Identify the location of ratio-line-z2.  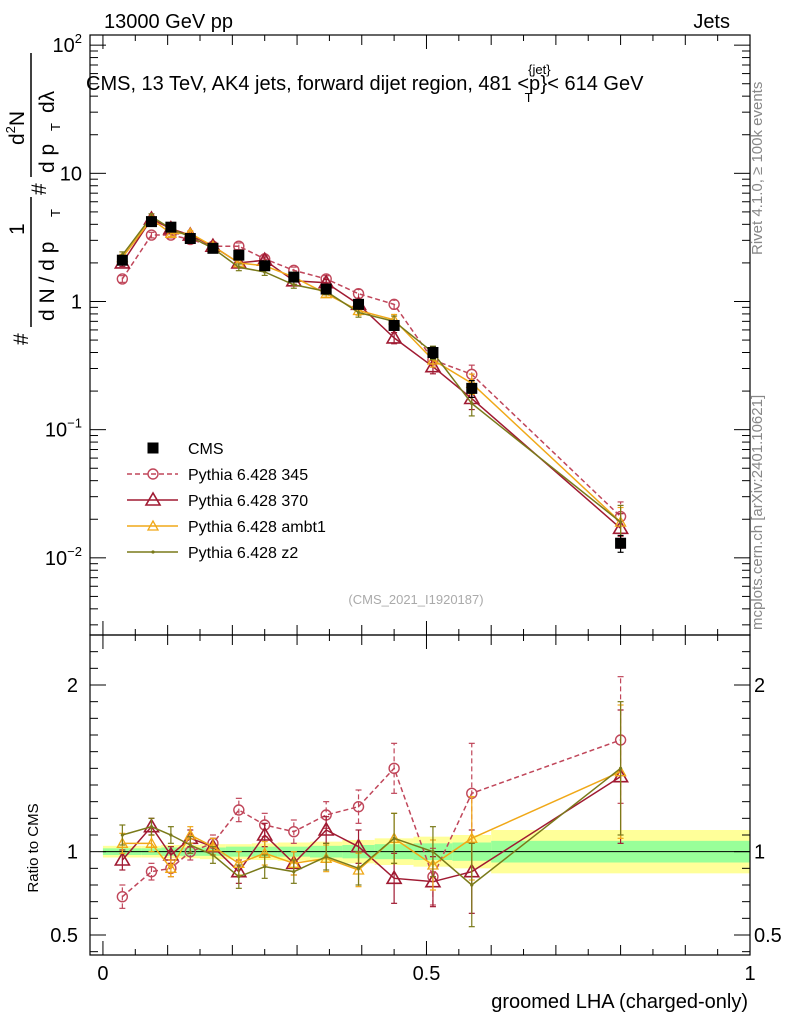
(372, 826).